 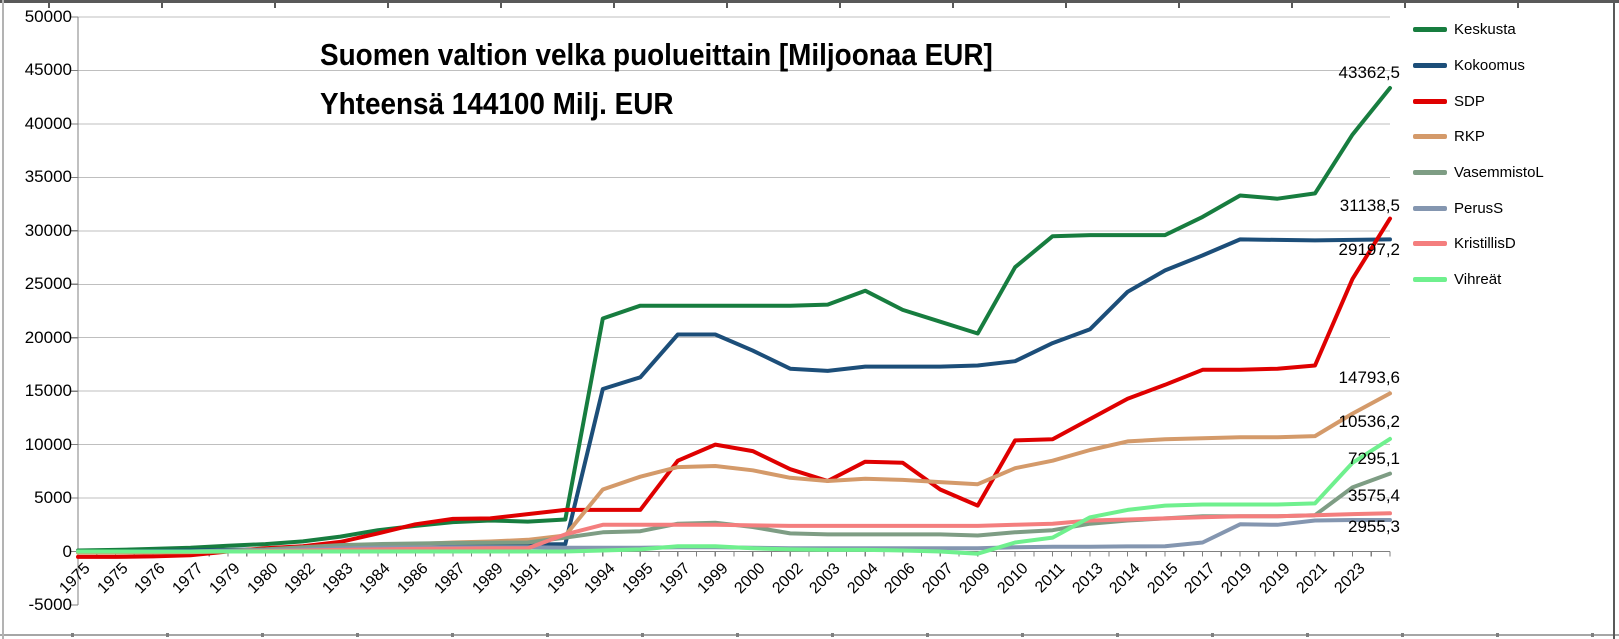 What do you see at coordinates (48, 230) in the screenshot?
I see `y-axis-label: 30000` at bounding box center [48, 230].